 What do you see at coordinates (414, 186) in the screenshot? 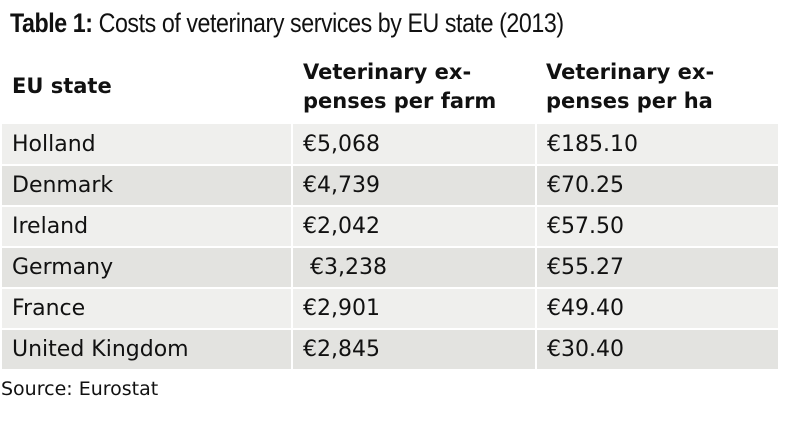
I see `cell-per-farm: €4,739` at bounding box center [414, 186].